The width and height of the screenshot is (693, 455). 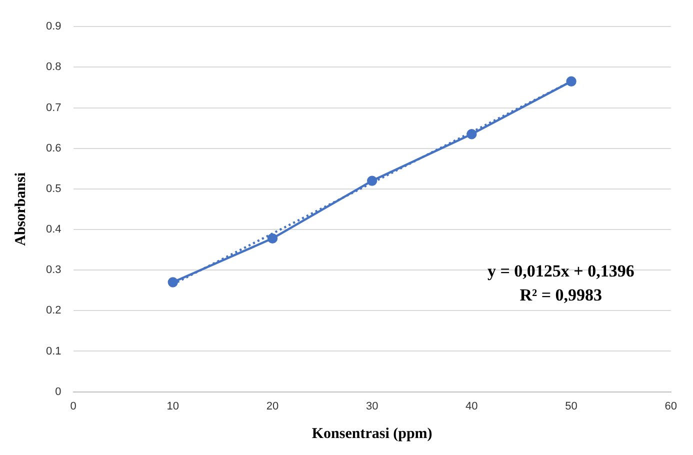 What do you see at coordinates (54, 148) in the screenshot?
I see `y-tick-label: 0.6` at bounding box center [54, 148].